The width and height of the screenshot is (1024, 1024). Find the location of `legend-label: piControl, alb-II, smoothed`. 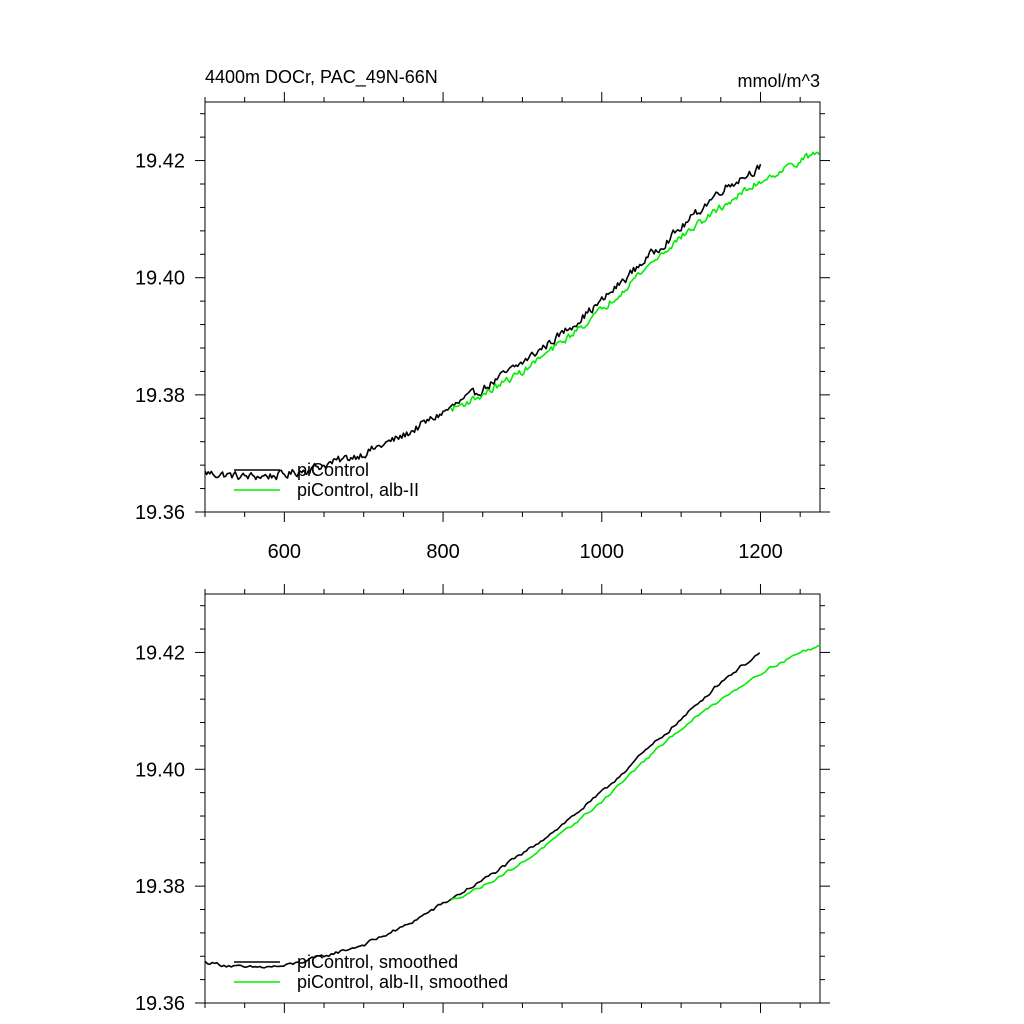

legend-label: piControl, alb-II, smoothed is located at coordinates (402, 982).